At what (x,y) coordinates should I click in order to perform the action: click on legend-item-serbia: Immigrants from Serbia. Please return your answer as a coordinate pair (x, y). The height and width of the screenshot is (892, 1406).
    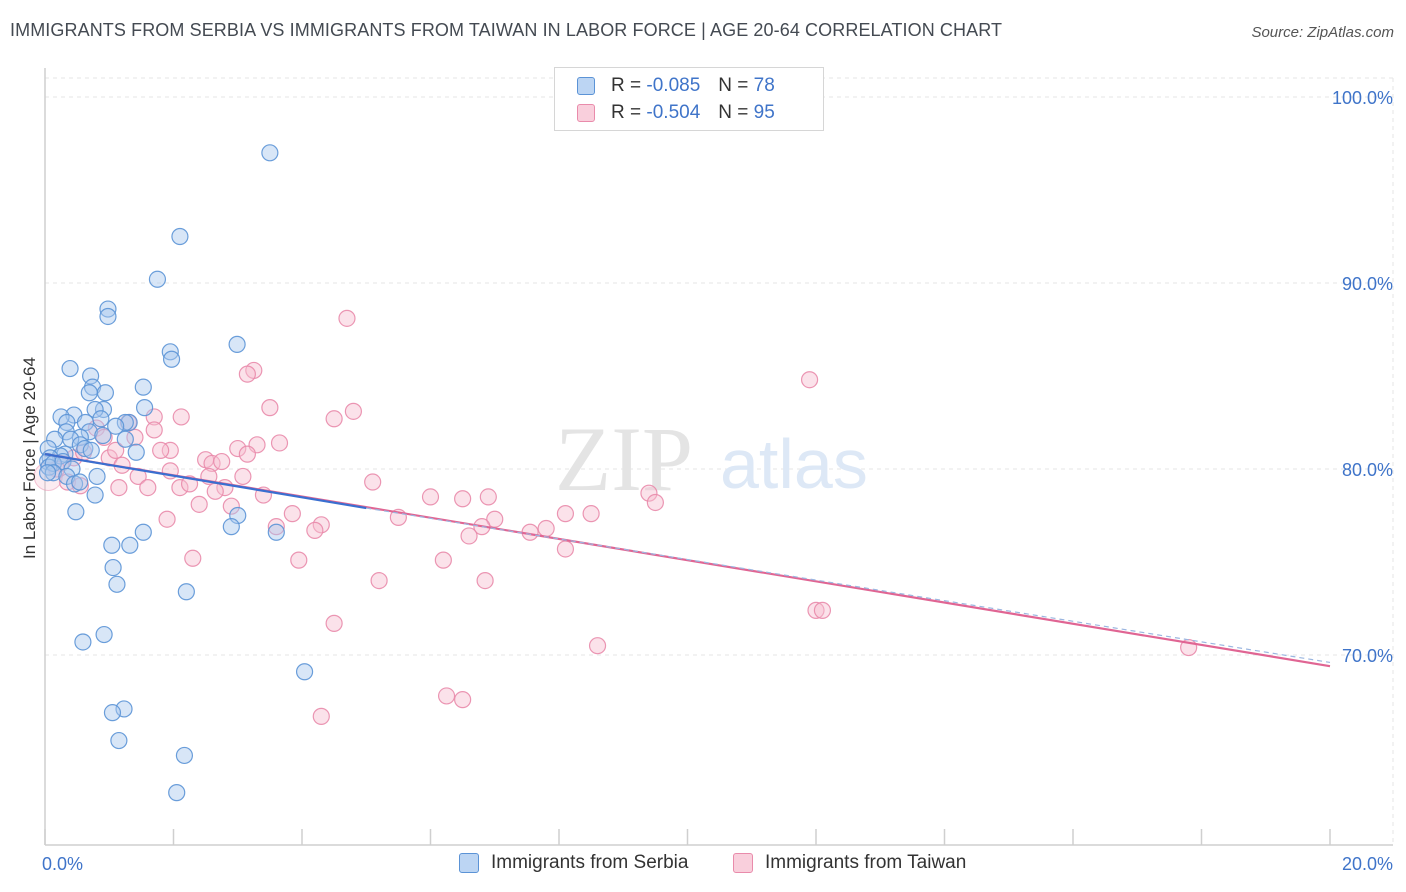
    Looking at the image, I should click on (573, 863).